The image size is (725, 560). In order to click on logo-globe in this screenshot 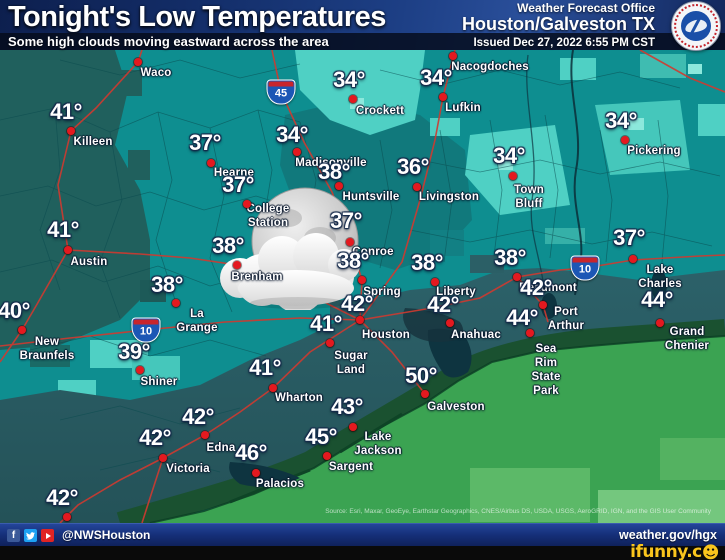, I will do `click(696, 26)`.